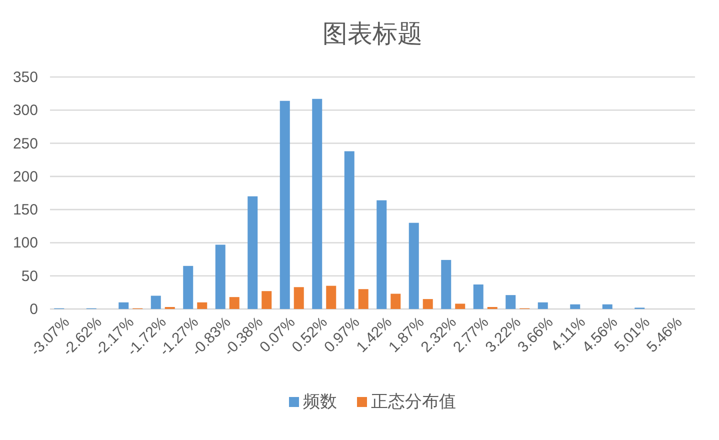 Image resolution: width=719 pixels, height=440 pixels. I want to click on y-tick-label: 300, so click(25, 111).